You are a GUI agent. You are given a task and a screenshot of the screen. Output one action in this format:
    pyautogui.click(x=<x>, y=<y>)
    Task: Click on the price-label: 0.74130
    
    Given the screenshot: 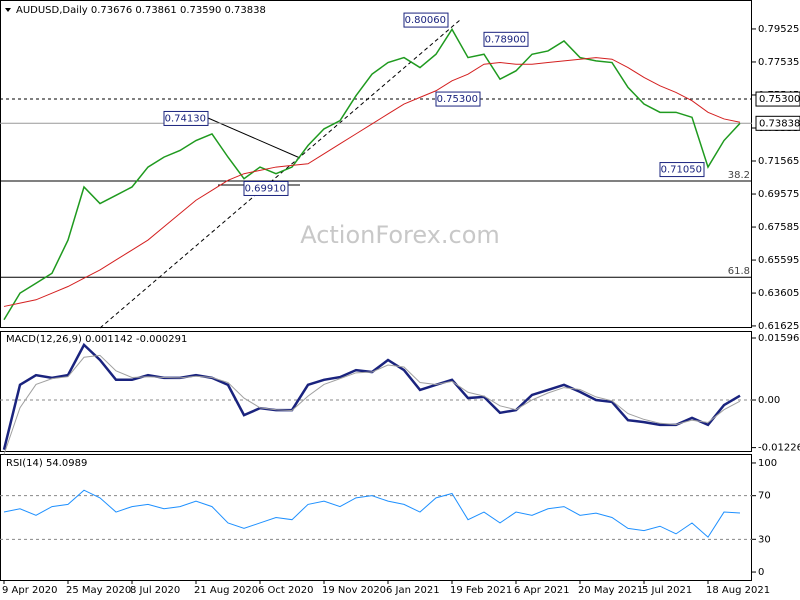 What is the action you would take?
    pyautogui.click(x=185, y=118)
    